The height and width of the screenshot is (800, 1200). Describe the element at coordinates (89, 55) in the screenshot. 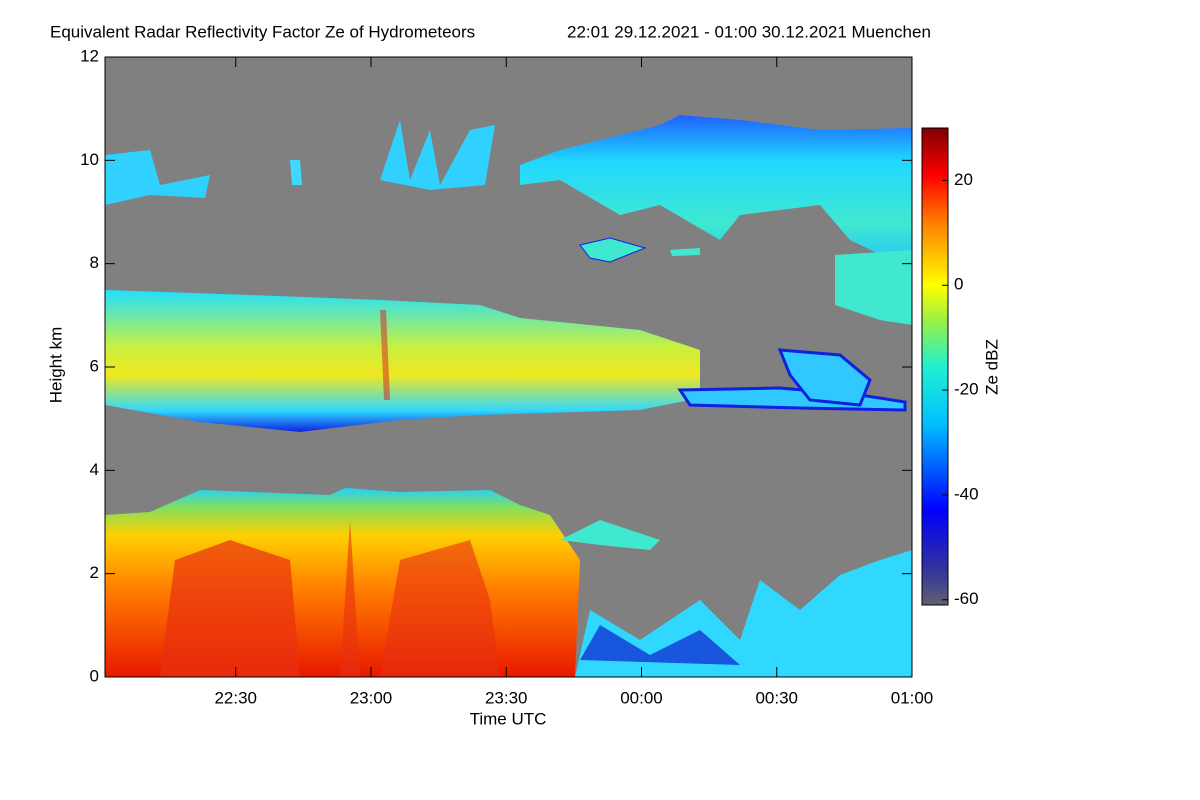

I see `y-tick-label: 12` at that location.